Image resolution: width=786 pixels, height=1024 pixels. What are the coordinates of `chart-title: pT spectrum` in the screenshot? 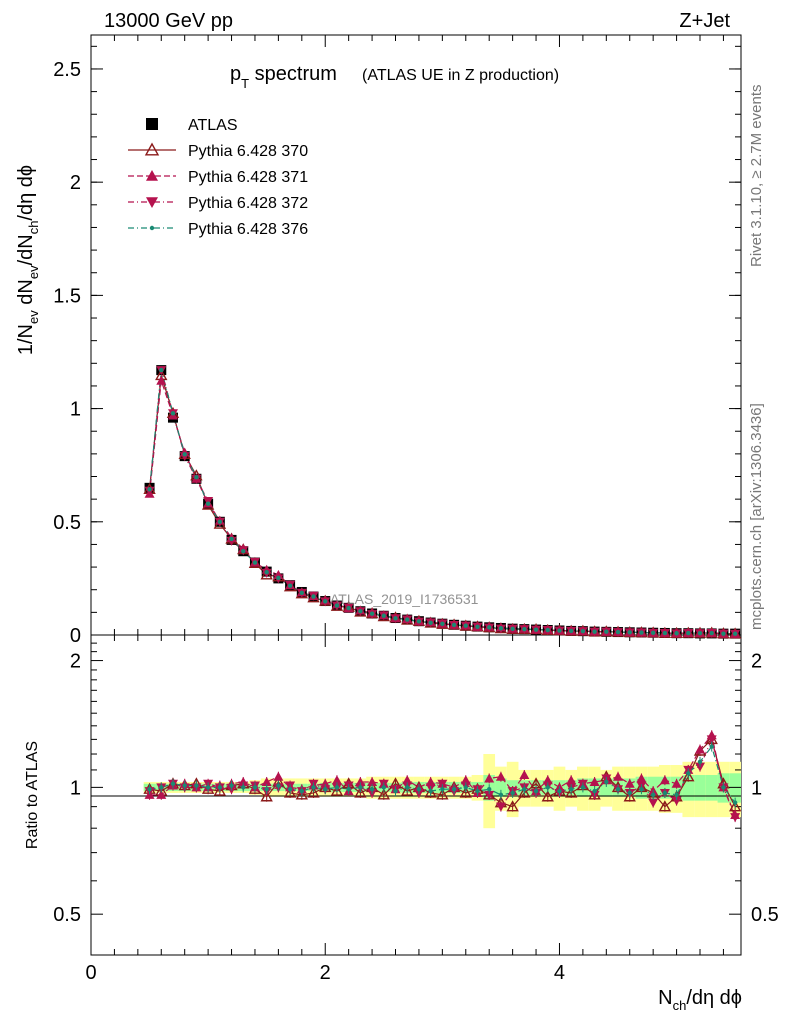 It's located at (283, 77).